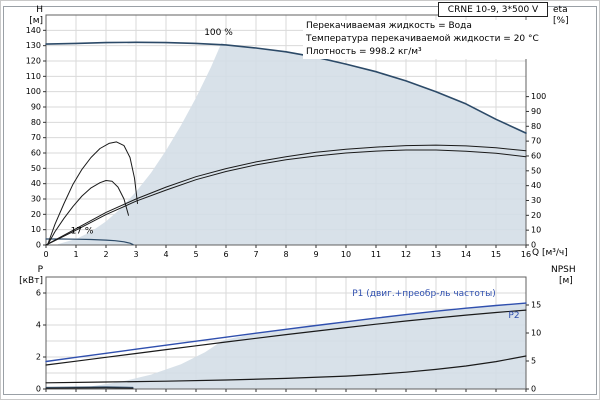  What do you see at coordinates (364, 52) in the screenshot?
I see `info-line-density: Плотность = 998.2 кг/м³` at bounding box center [364, 52].